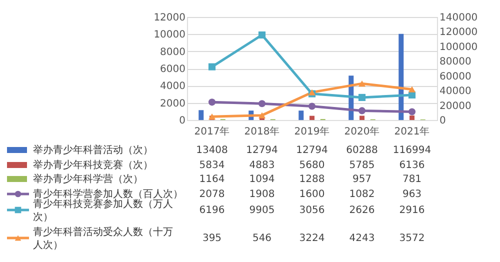  I want to click on y-tick-label: 4000, so click(173, 86).